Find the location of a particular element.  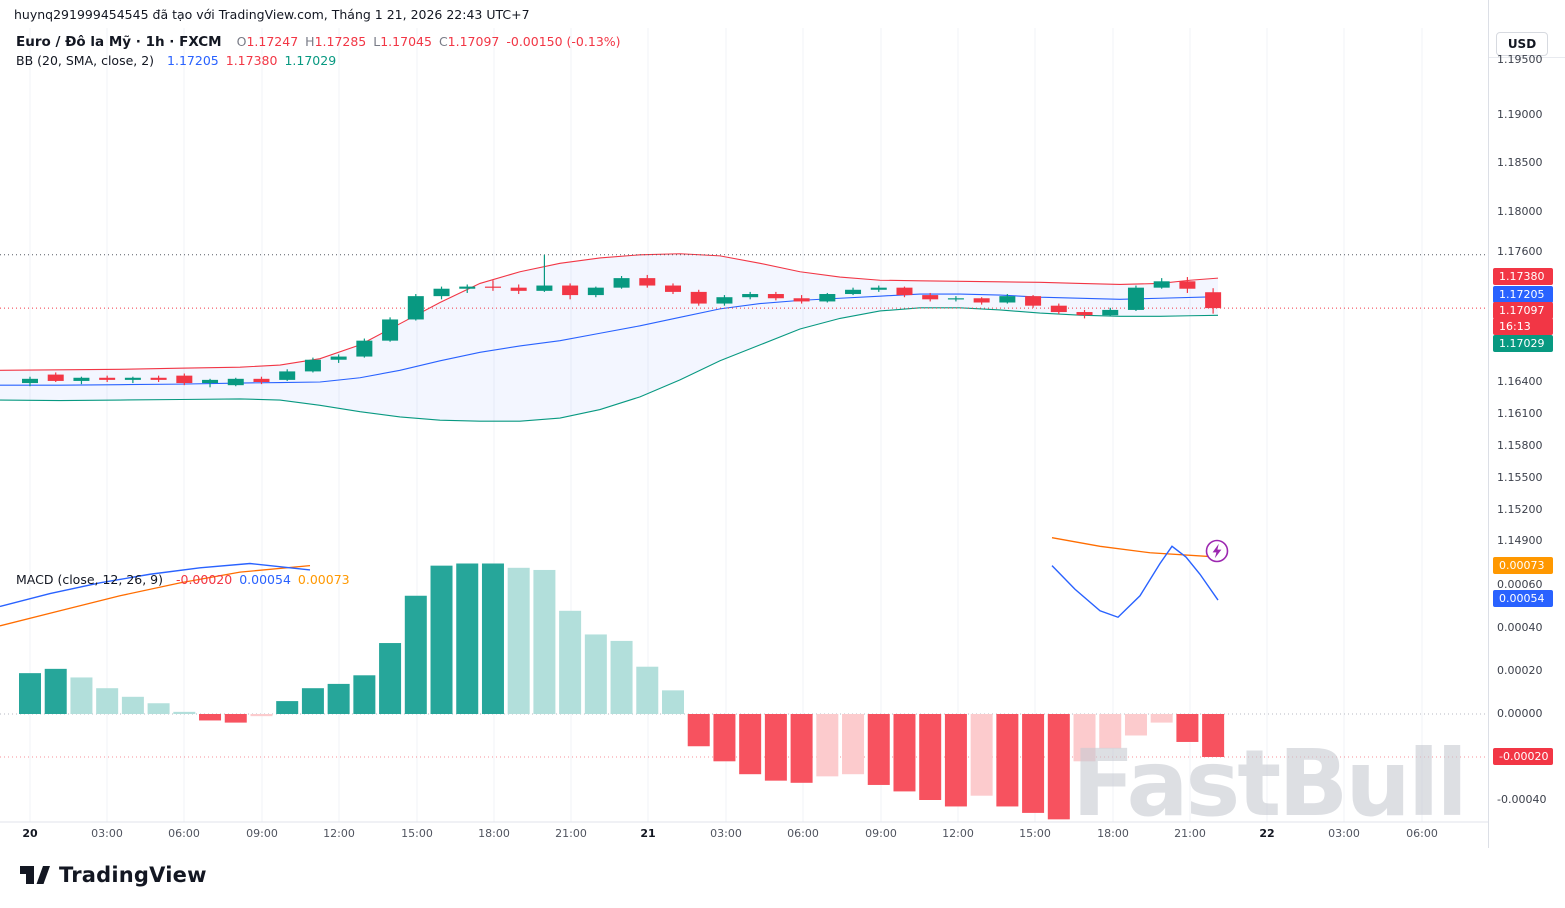

svg-text: 22 is located at coordinates (1266, 833).